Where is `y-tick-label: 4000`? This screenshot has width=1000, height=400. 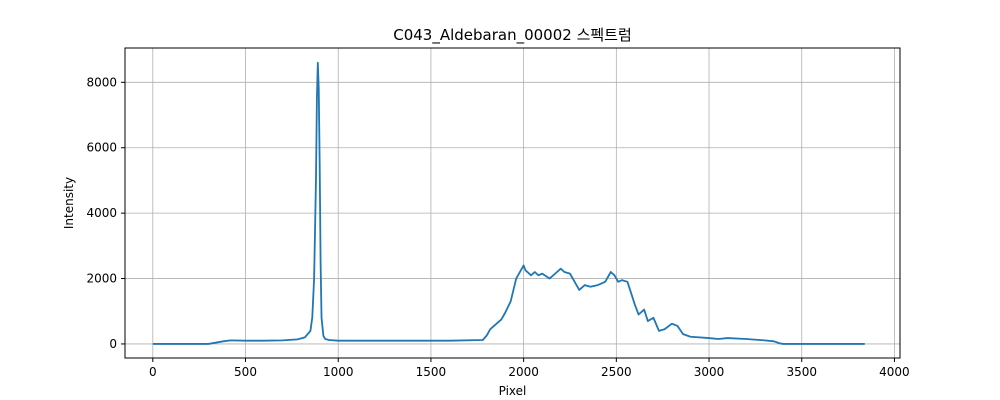 y-tick-label: 4000 is located at coordinates (101, 213).